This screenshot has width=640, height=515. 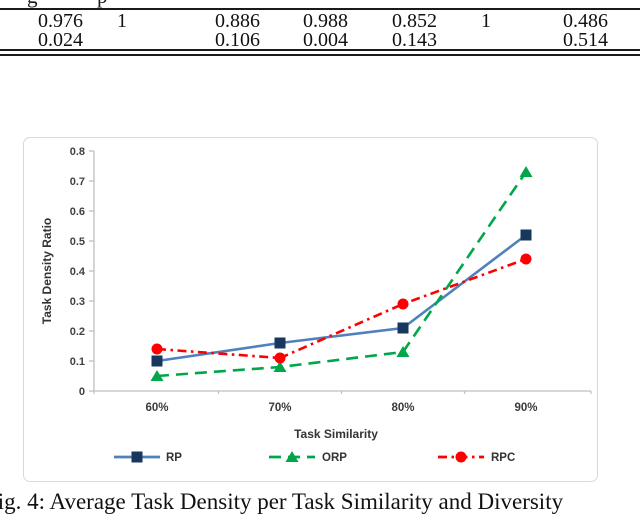 What do you see at coordinates (320, 4) in the screenshot?
I see `clipped-text-strip: g p` at bounding box center [320, 4].